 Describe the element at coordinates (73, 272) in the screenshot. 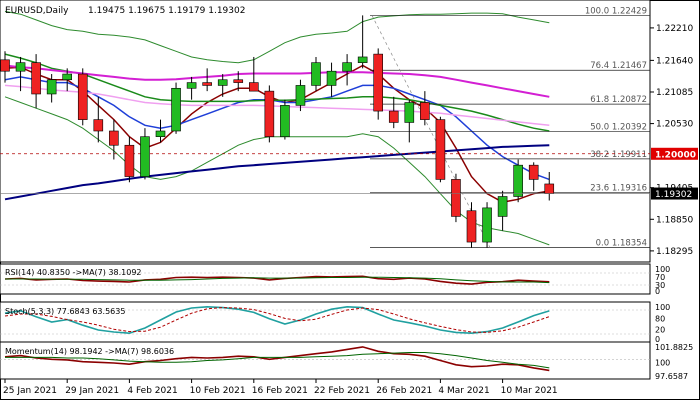

I see `rsi-title: RSI(14) 40.8350 ->MA(7) 38.1092` at that location.